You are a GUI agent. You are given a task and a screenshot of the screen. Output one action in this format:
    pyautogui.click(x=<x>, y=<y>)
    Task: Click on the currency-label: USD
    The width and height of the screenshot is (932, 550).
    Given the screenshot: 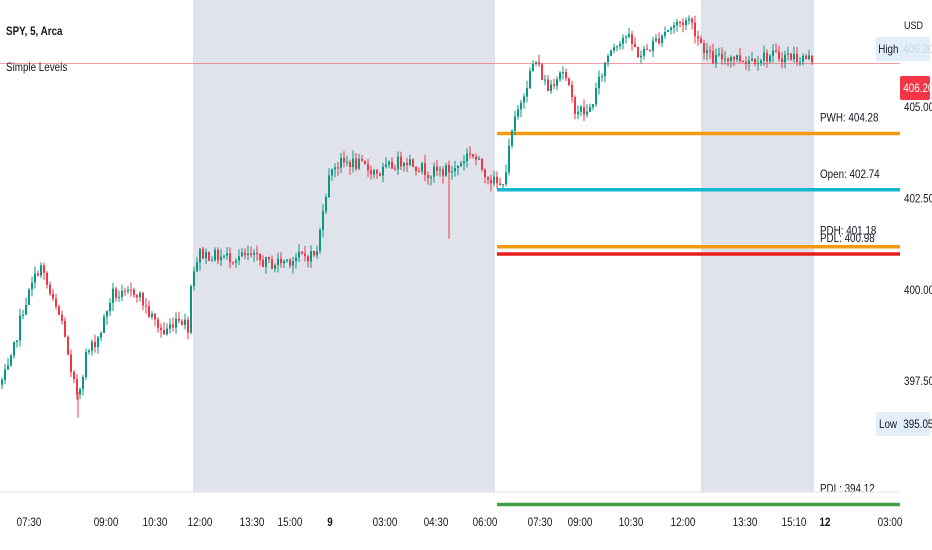 What is the action you would take?
    pyautogui.click(x=914, y=26)
    